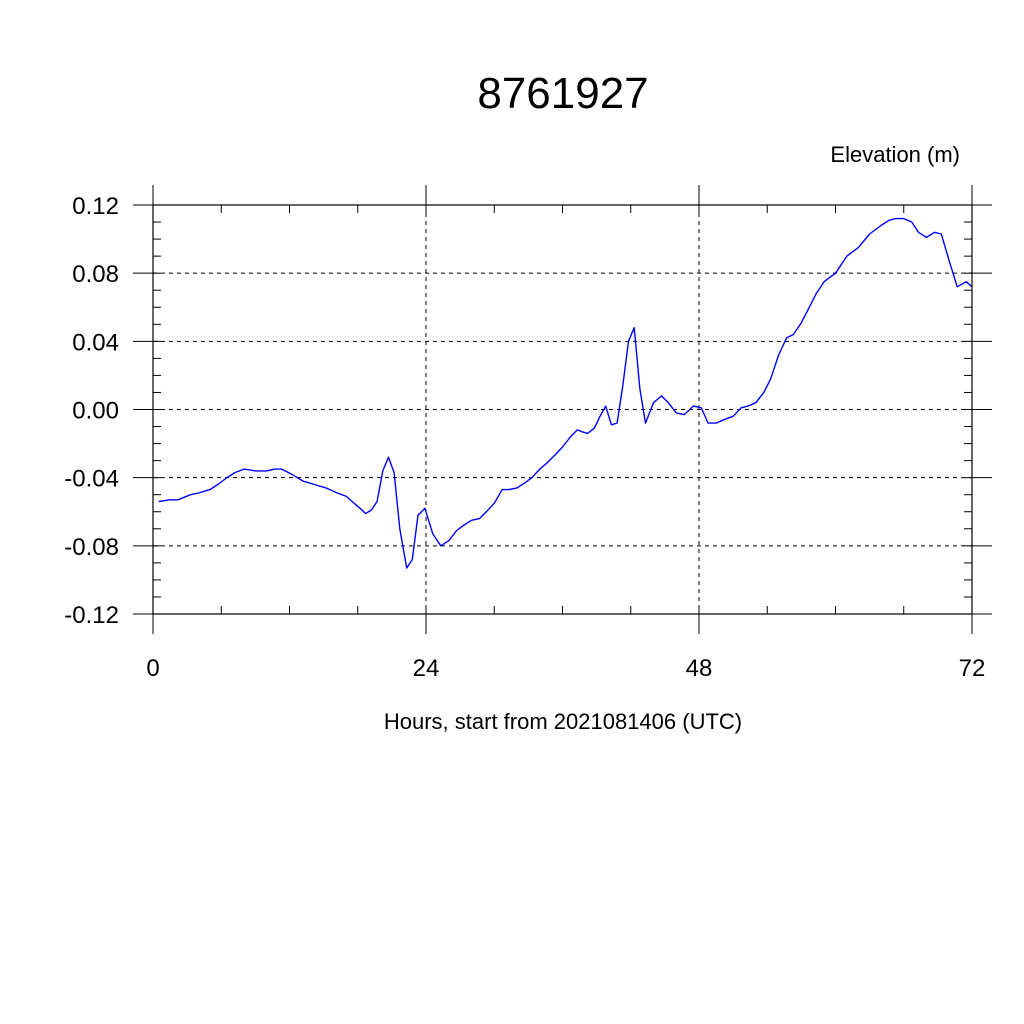  Describe the element at coordinates (426, 668) in the screenshot. I see `x-tick-label: 24` at that location.